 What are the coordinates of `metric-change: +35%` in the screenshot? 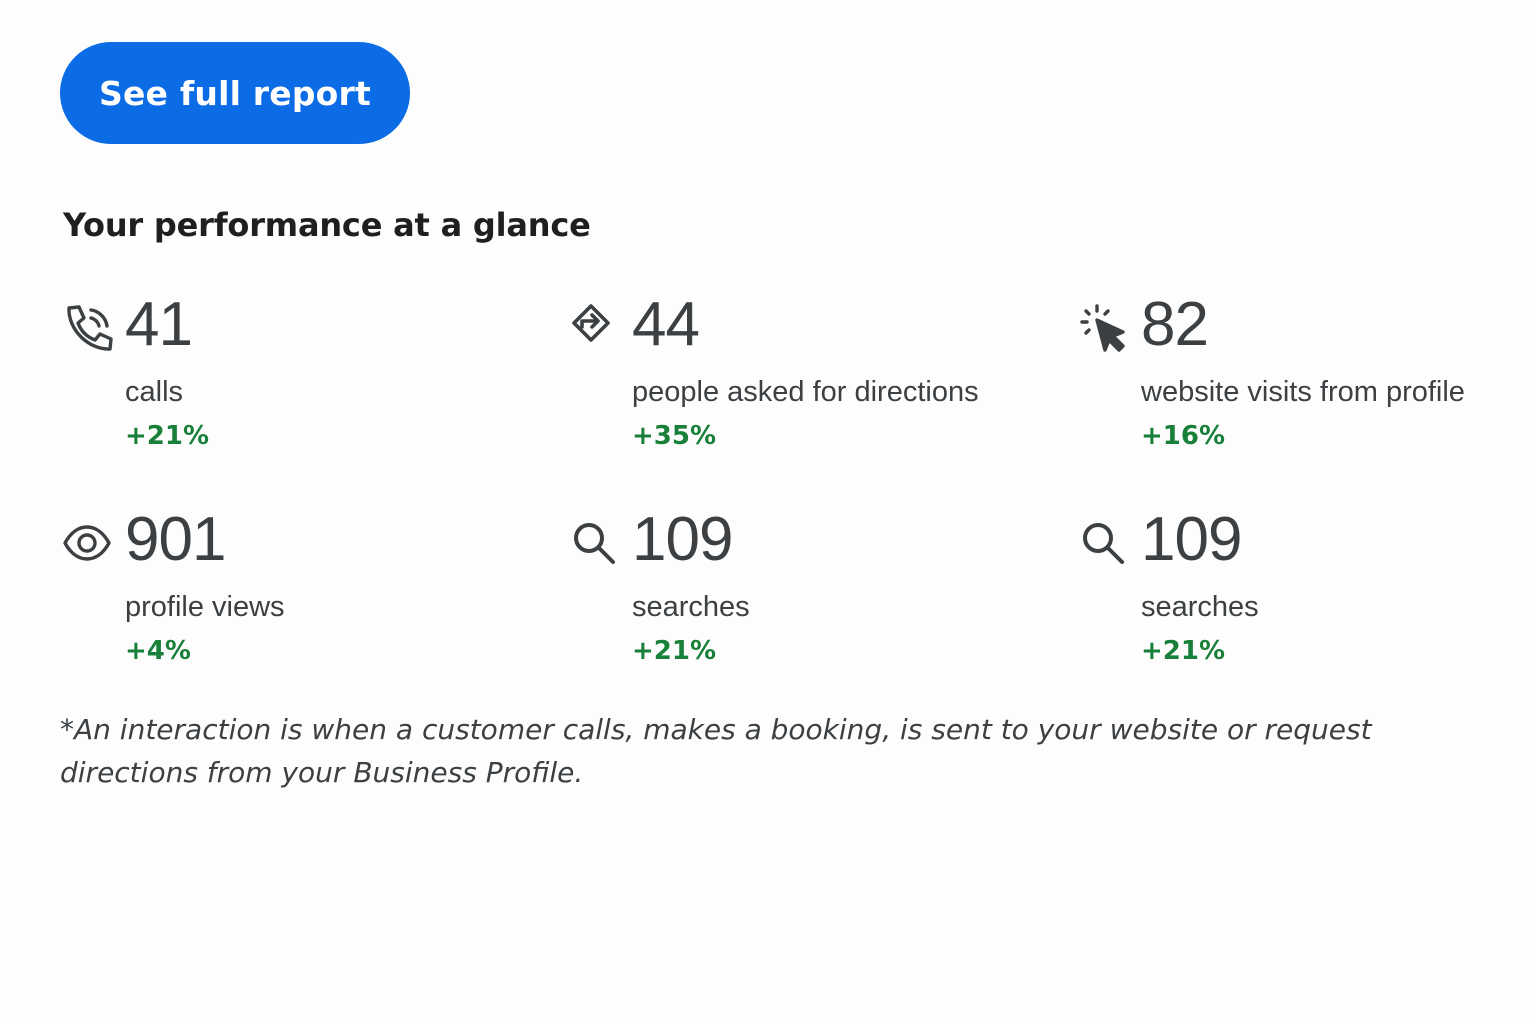 It's located at (674, 436).